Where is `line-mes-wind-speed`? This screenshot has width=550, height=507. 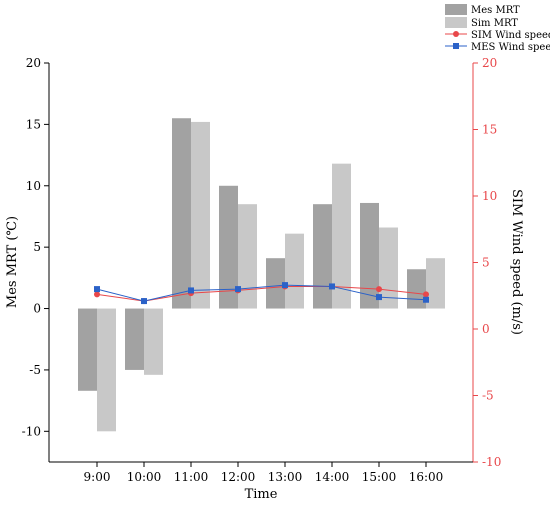
line-mes-wind-speed is located at coordinates (261, 293).